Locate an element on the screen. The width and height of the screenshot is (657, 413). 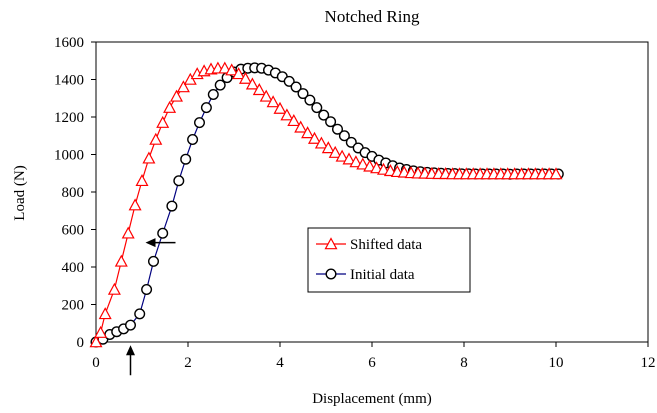
arrow-up is located at coordinates (130, 360).